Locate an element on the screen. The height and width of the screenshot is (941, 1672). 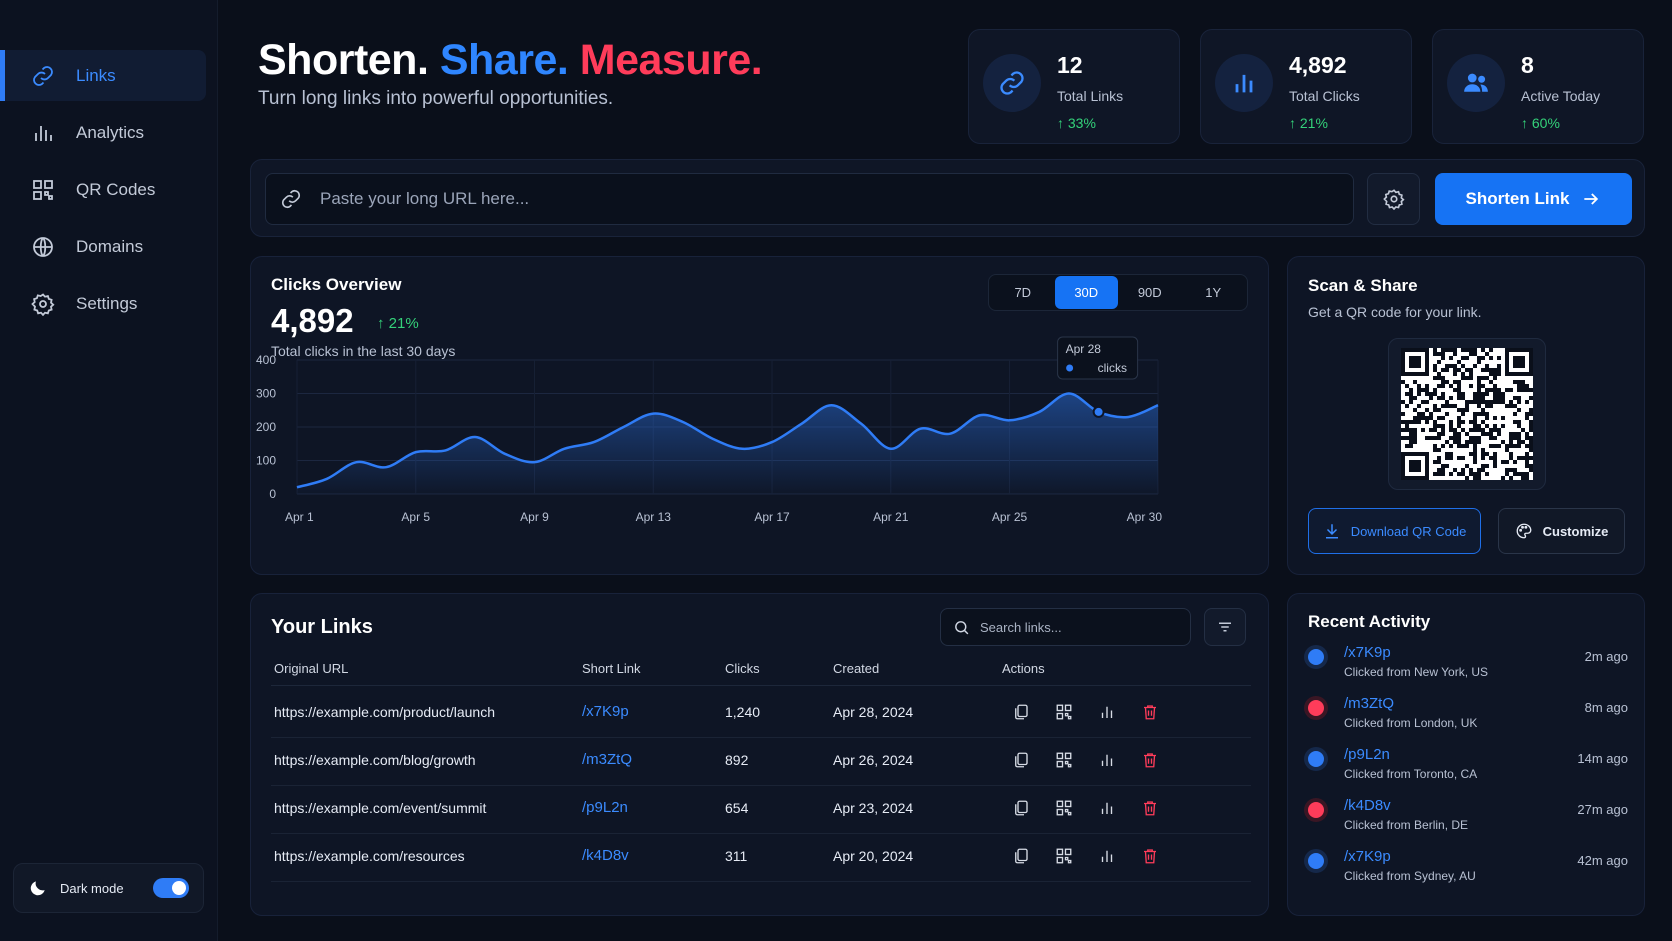
sidebar-item-settings: Settings is located at coordinates (103, 303).